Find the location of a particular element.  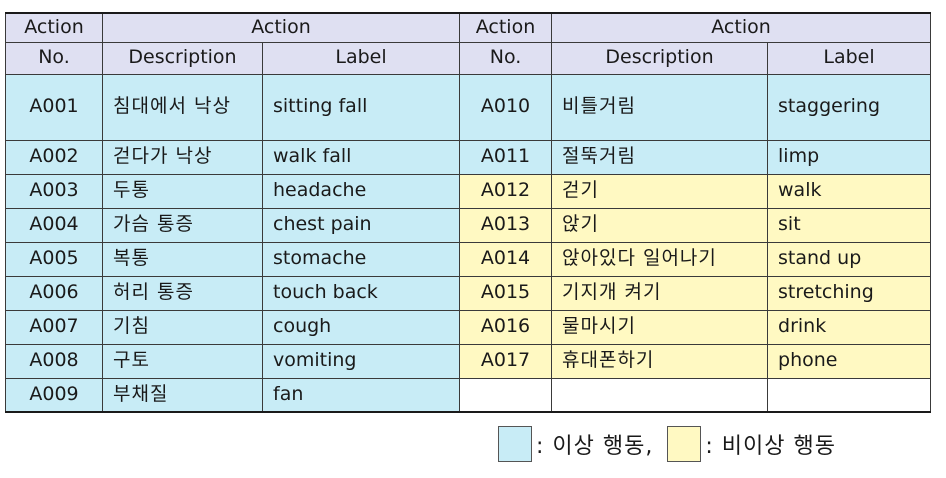

legend: : 이상 행동, : 비이상 행동 is located at coordinates (674, 444).